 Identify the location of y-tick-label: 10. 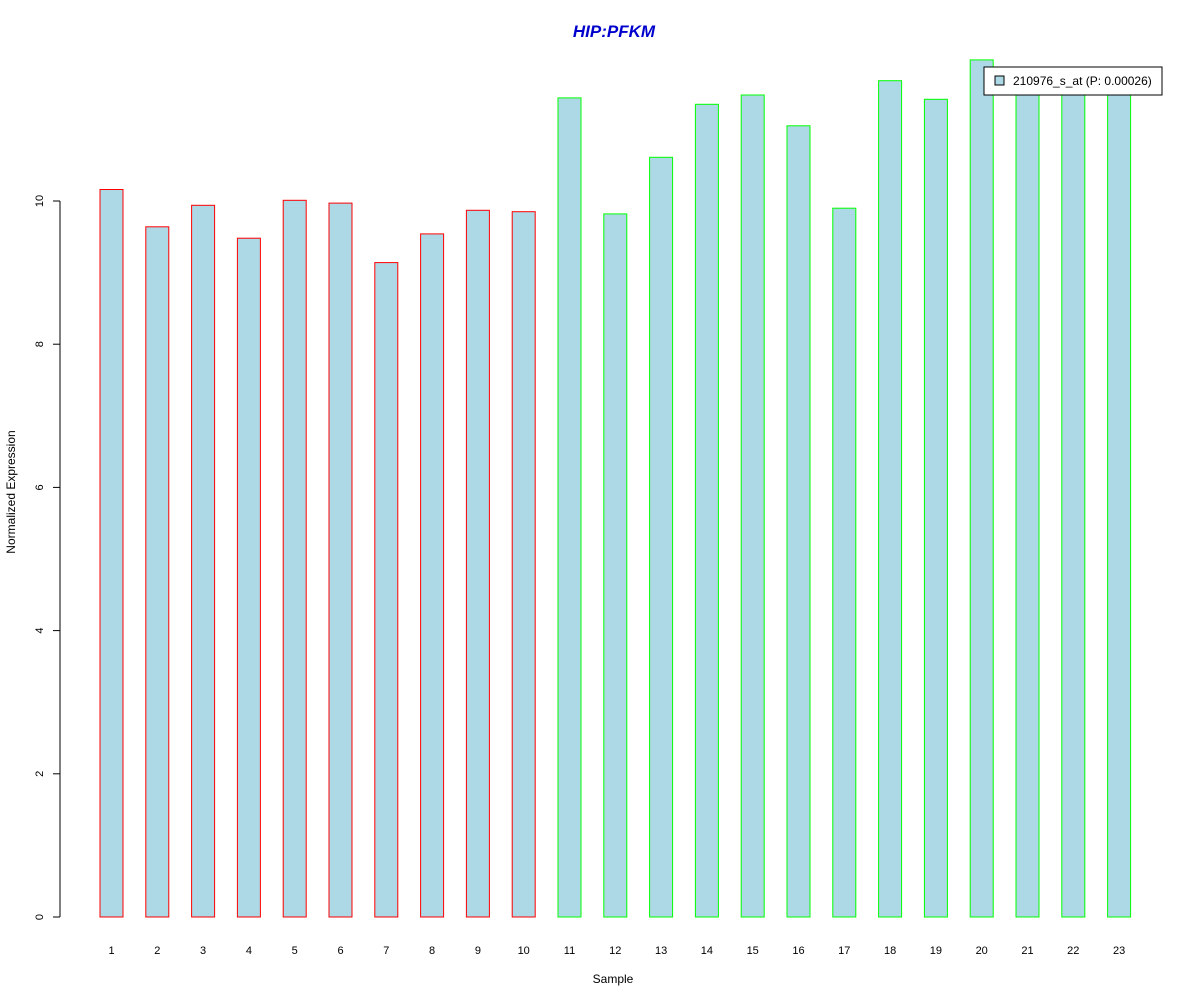
(40, 201).